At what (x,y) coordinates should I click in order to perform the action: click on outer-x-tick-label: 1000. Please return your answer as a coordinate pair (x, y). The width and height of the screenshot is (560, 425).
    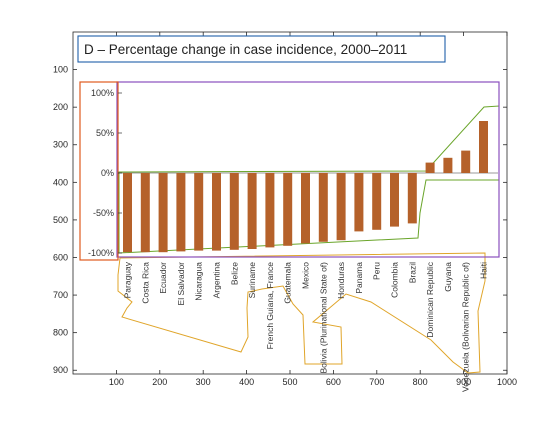
    Looking at the image, I should click on (507, 382).